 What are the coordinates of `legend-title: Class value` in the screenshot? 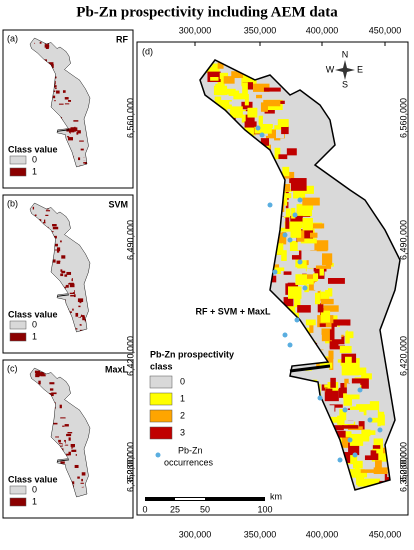 It's located at (33, 479).